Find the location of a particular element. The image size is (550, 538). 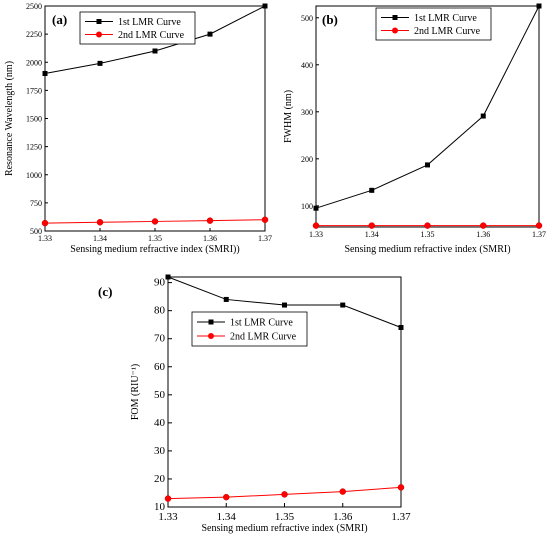

y-tick-label: 1500 is located at coordinates (34, 119).